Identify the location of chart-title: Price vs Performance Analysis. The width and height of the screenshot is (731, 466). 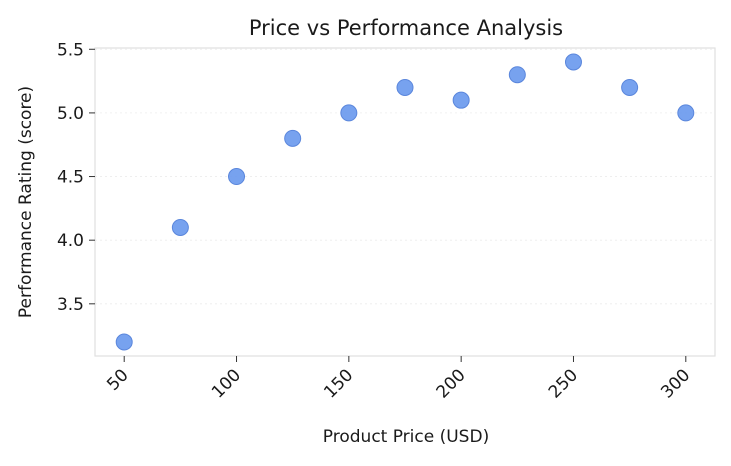
(406, 28).